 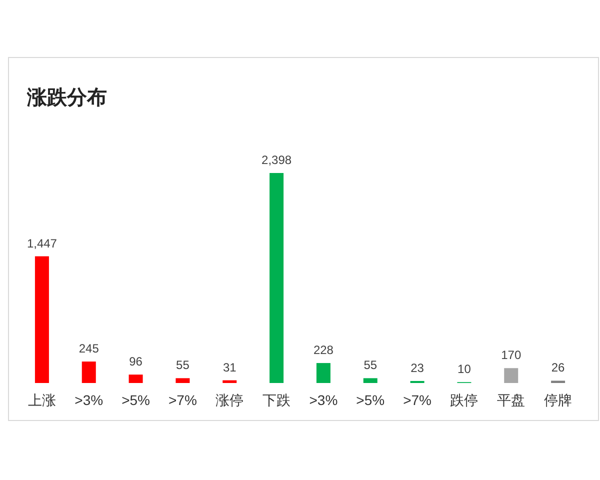 I want to click on data-label: 2,398, so click(x=277, y=160).